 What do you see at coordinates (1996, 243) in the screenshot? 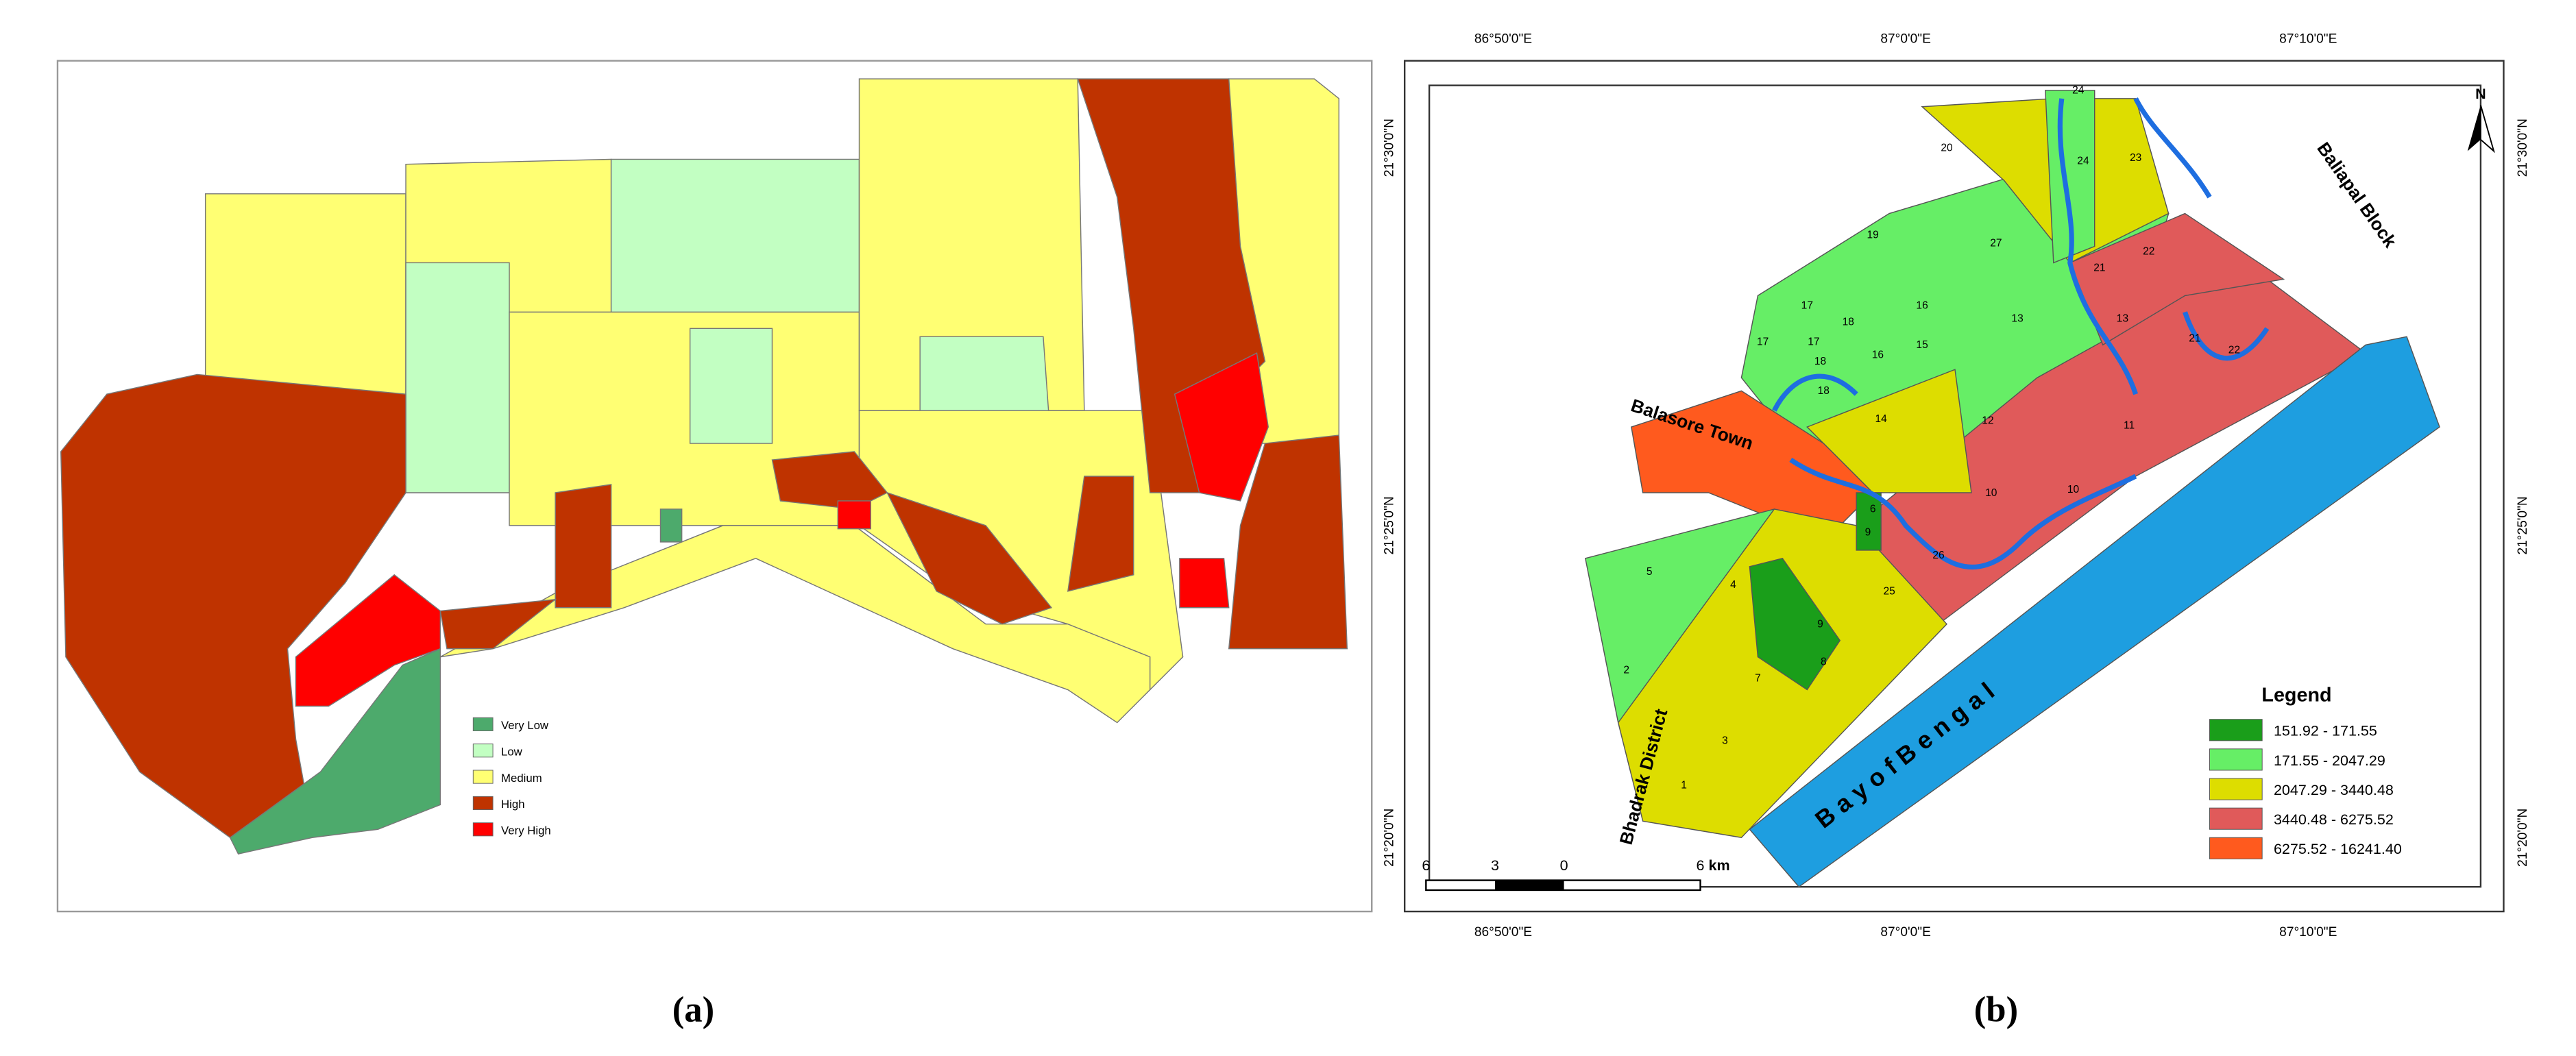
I see `ward-number: 27` at bounding box center [1996, 243].